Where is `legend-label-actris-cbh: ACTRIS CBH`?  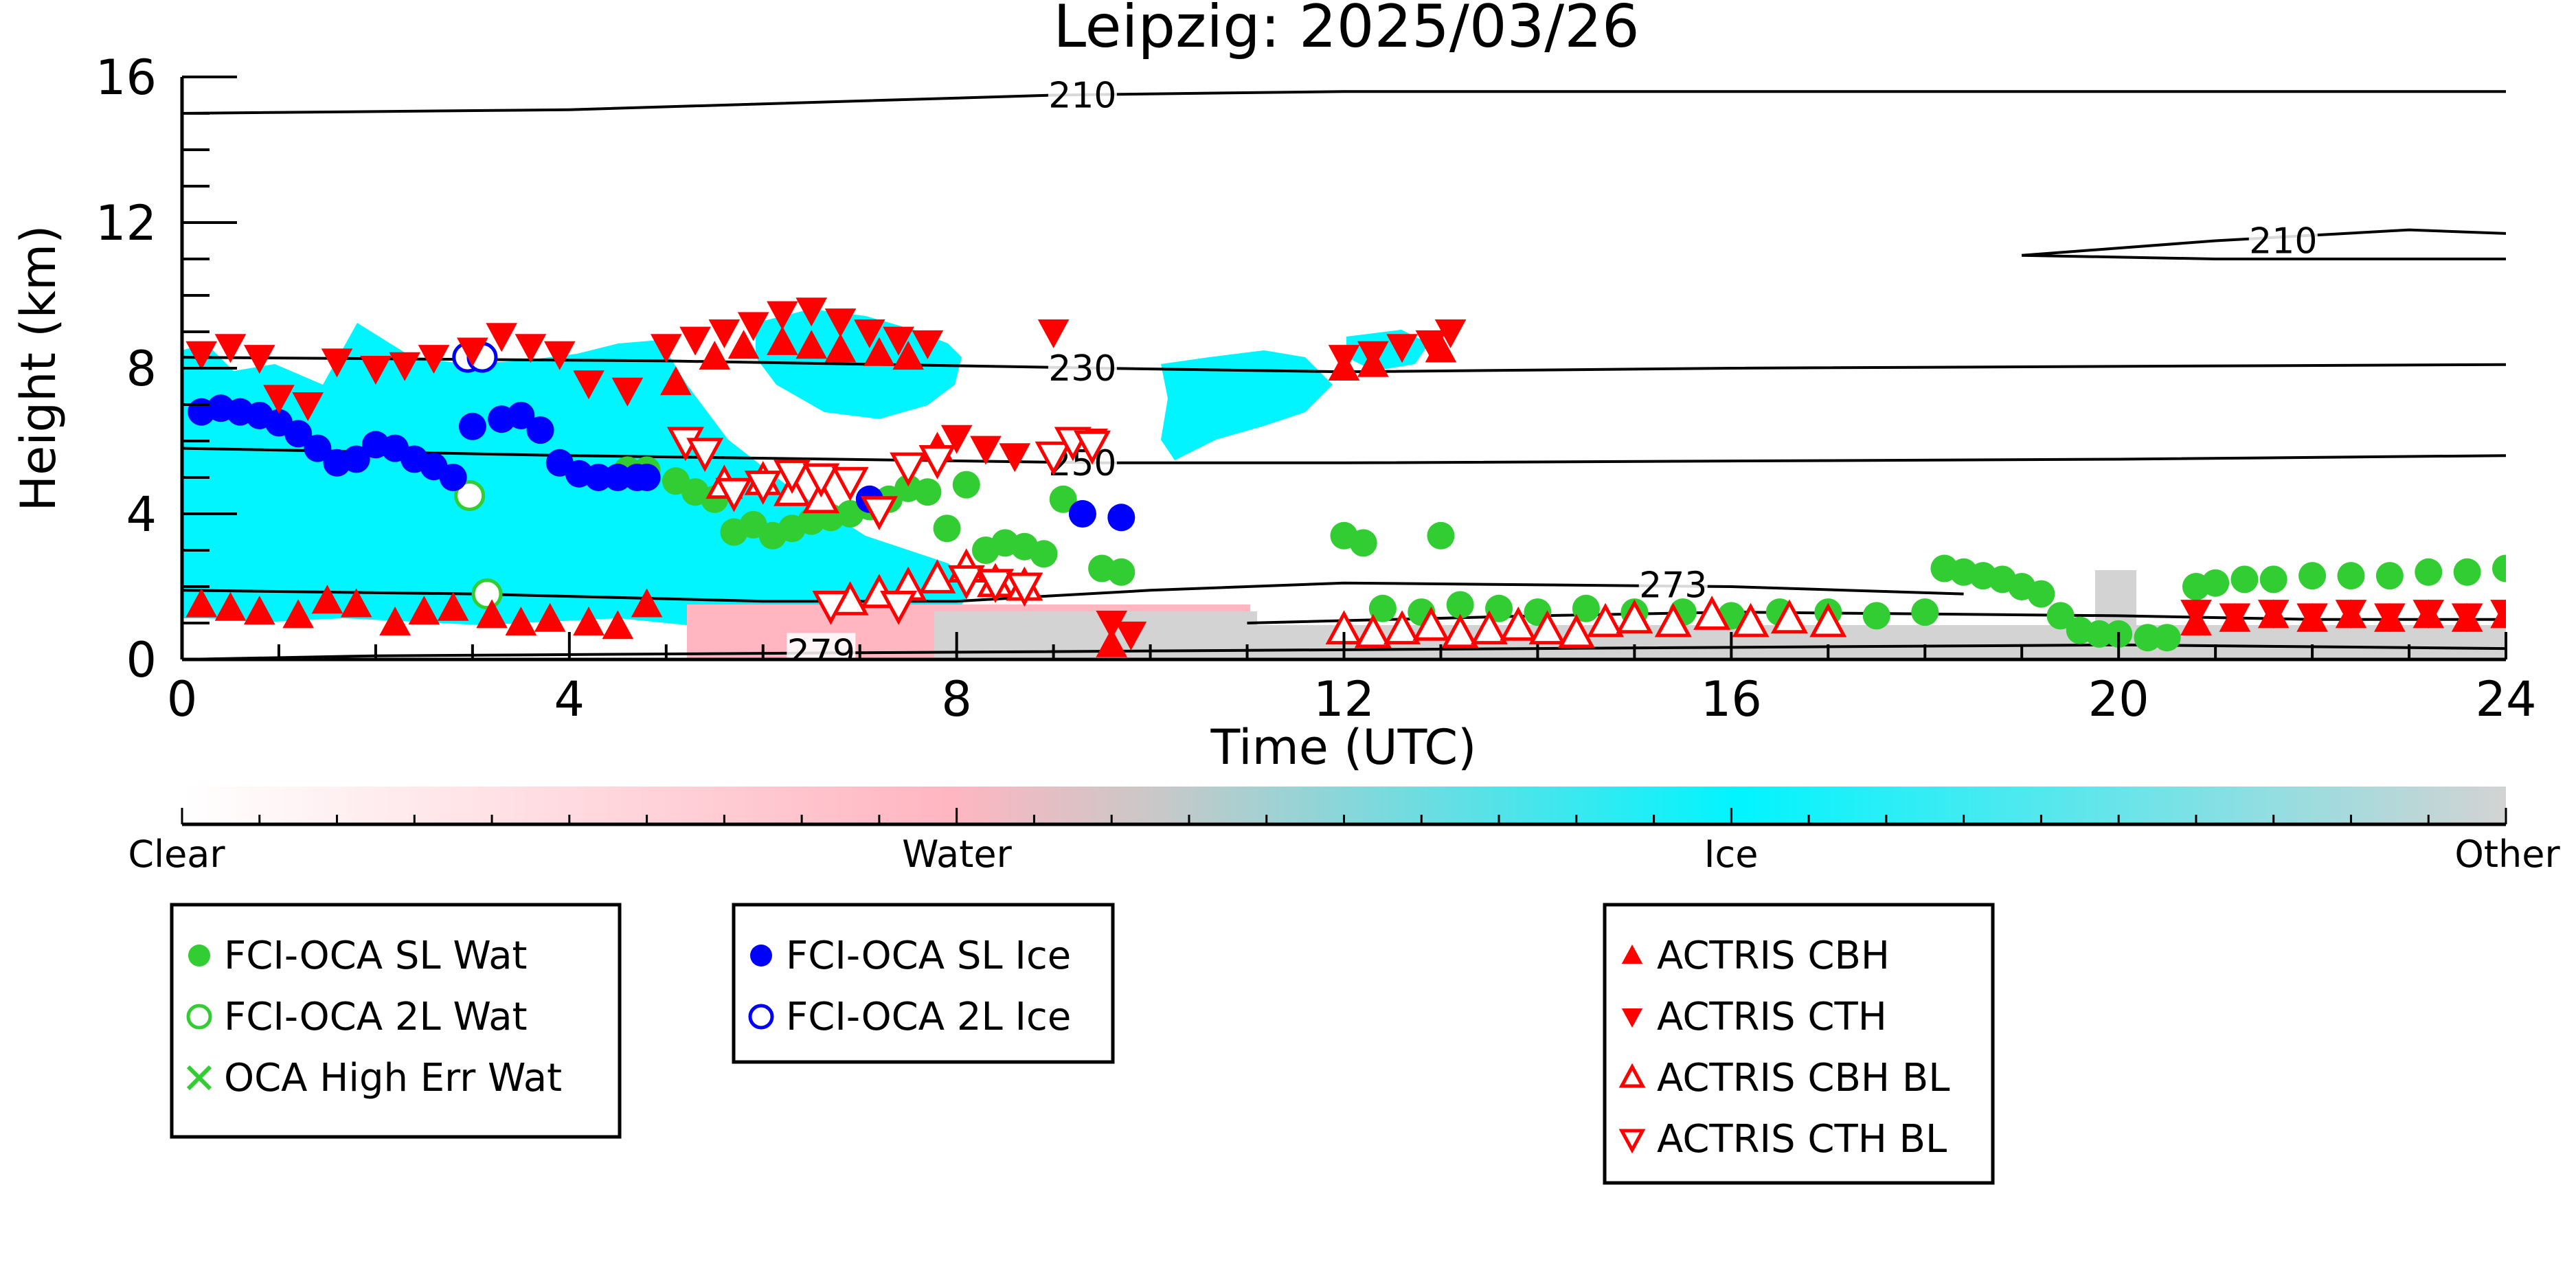 legend-label-actris-cbh: ACTRIS CBH is located at coordinates (1773, 956).